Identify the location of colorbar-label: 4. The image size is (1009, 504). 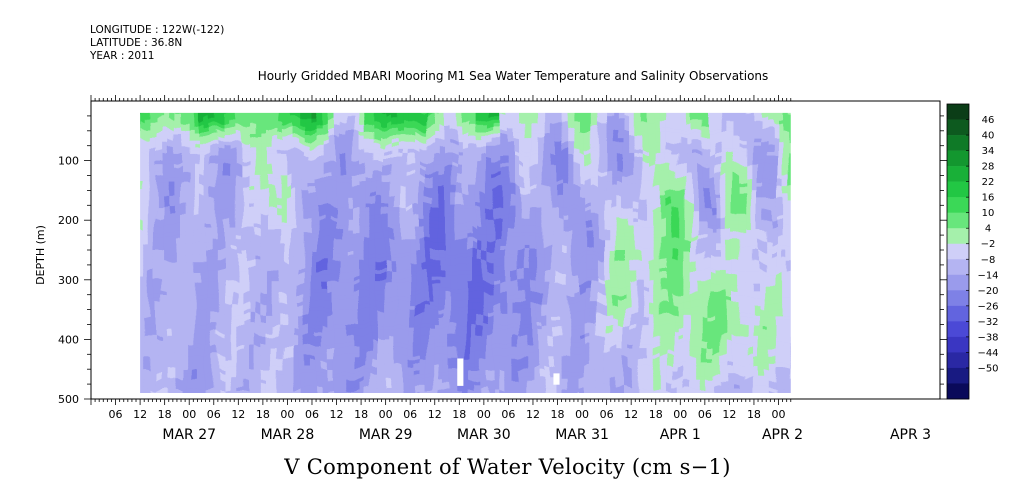
(988, 229).